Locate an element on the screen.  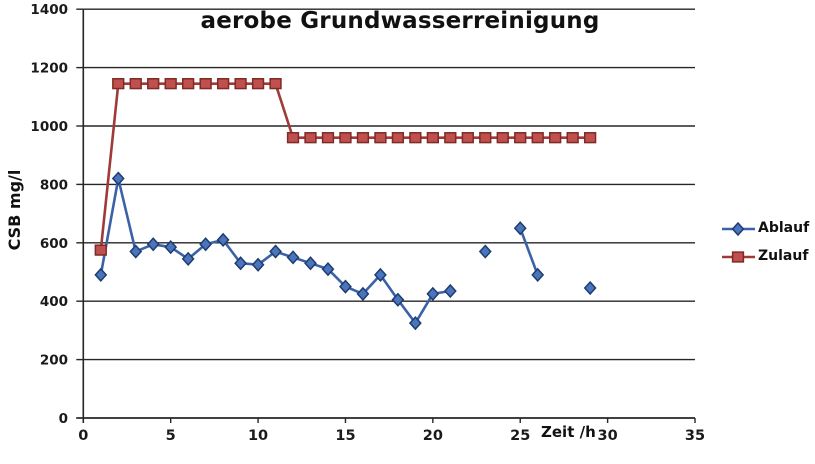
x-tick-label: 20 is located at coordinates (433, 436).